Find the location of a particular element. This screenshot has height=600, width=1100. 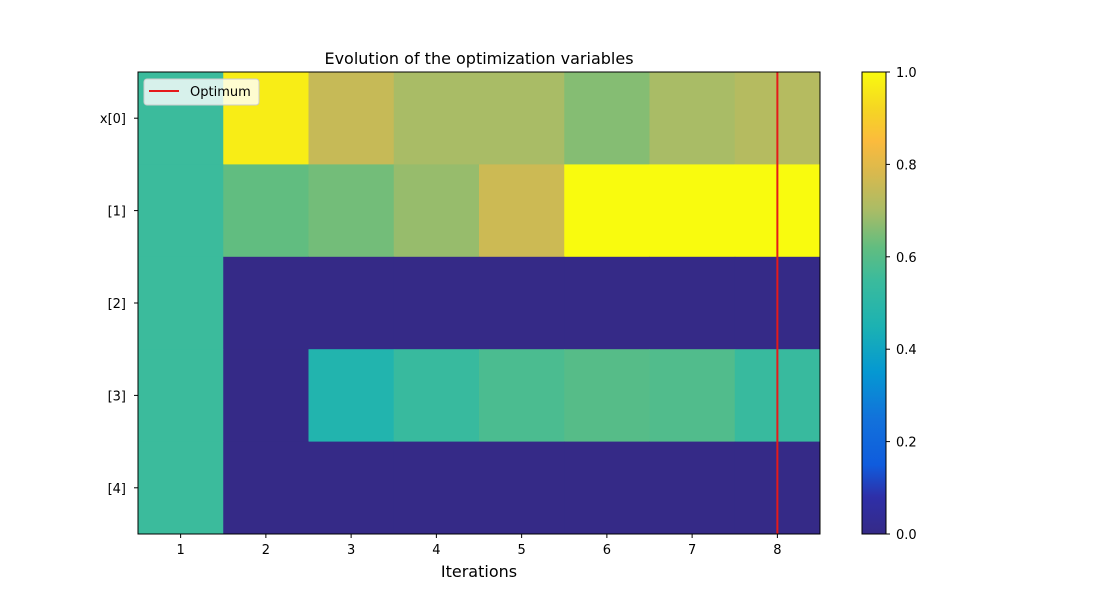

x-axis-ticks: 1 2 3 4 5 6 7 8 is located at coordinates (479, 546).